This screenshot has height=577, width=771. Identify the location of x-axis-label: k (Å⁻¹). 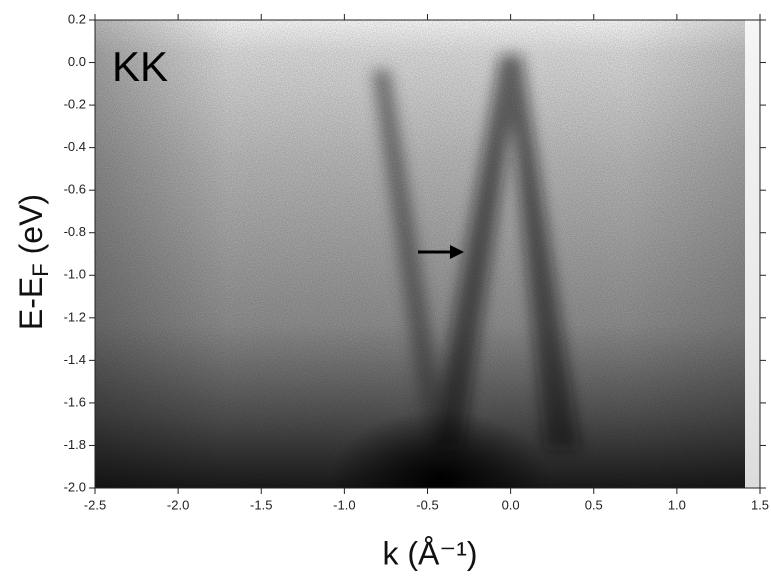
(429, 553).